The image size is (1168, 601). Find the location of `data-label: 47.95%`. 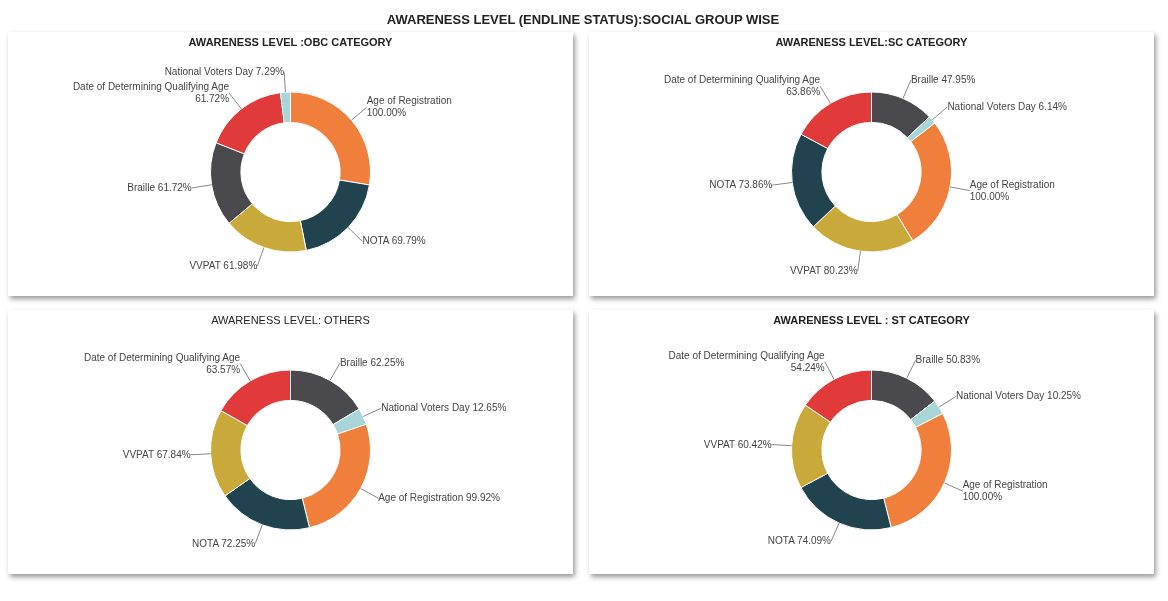

data-label: 47.95% is located at coordinates (958, 80).